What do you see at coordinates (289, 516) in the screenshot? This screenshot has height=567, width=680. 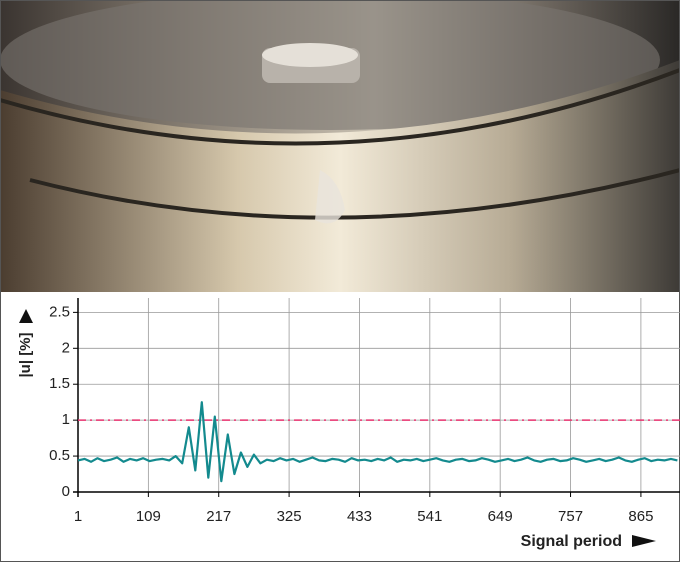 I see `x-tick-label: 325` at bounding box center [289, 516].